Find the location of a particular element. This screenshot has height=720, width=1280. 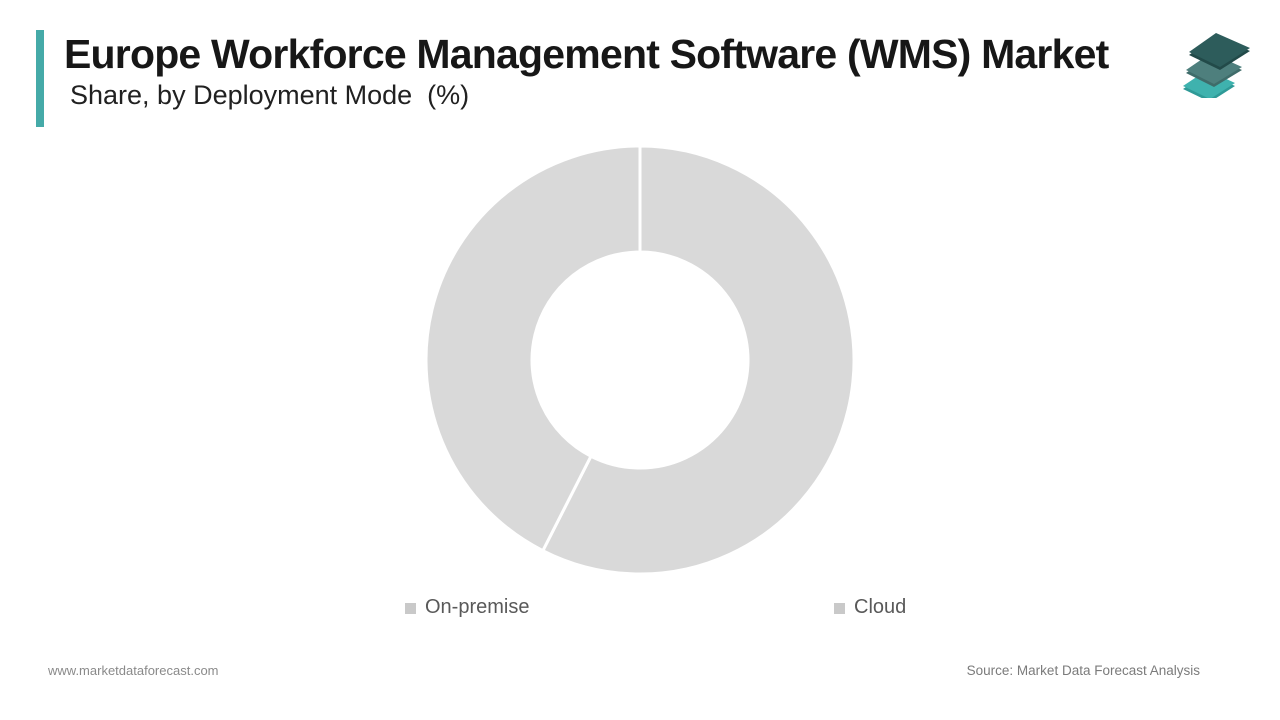

legend-item-cloud: Cloud is located at coordinates (870, 607).